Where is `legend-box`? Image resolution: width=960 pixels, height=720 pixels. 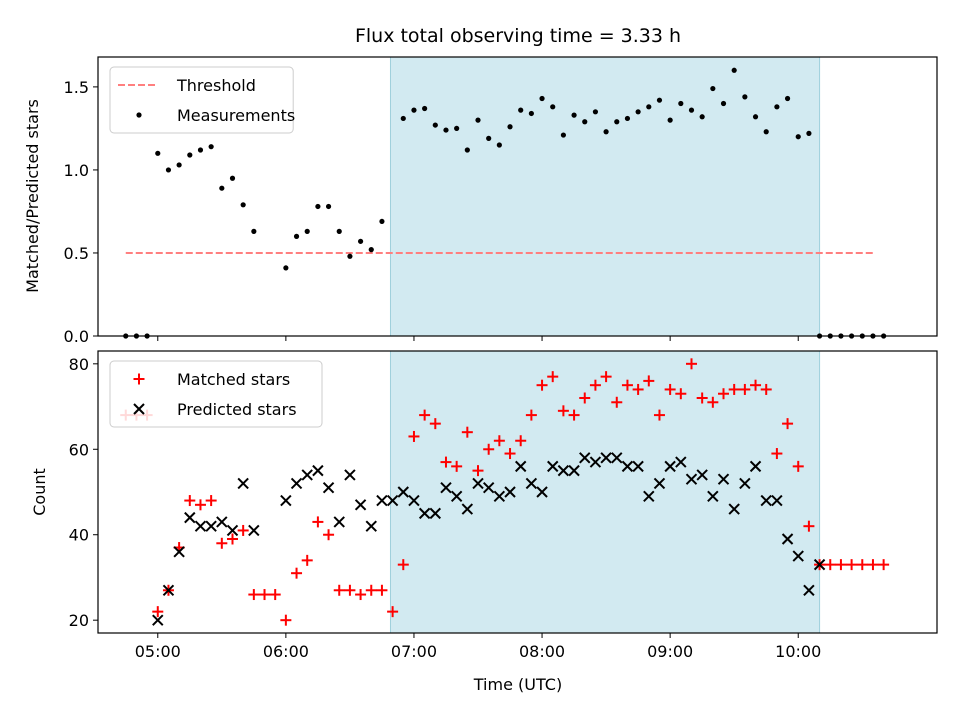
legend-box is located at coordinates (216, 394).